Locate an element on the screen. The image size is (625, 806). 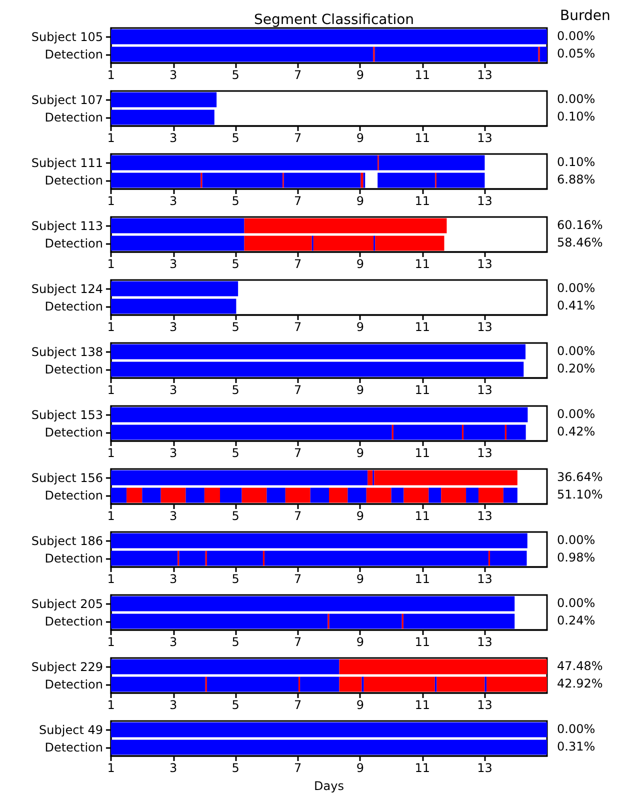
y-tick-label: Subject 138 is located at coordinates (67, 351).